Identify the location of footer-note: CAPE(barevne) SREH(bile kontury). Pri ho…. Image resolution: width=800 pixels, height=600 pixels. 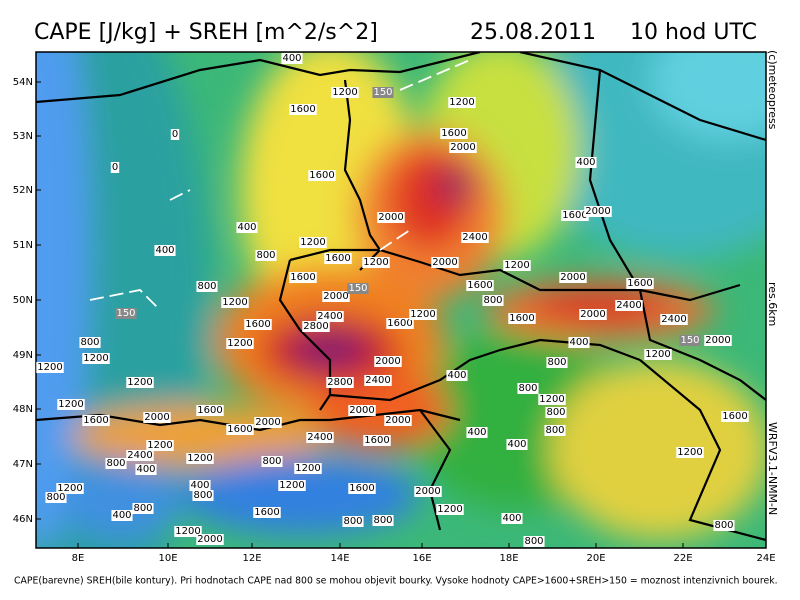
(396, 581).